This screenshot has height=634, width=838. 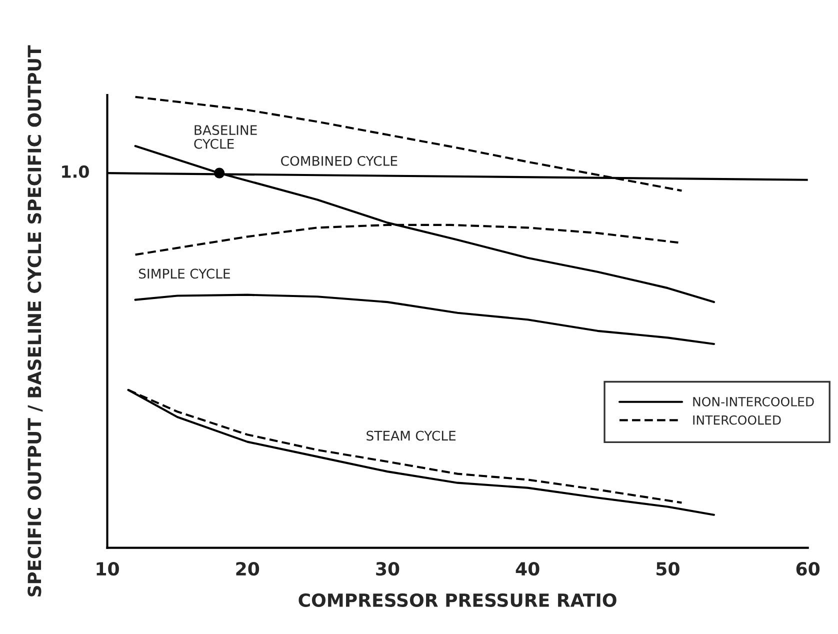 What do you see at coordinates (225, 137) in the screenshot?
I see `annotation: BASELINE CYCLE` at bounding box center [225, 137].